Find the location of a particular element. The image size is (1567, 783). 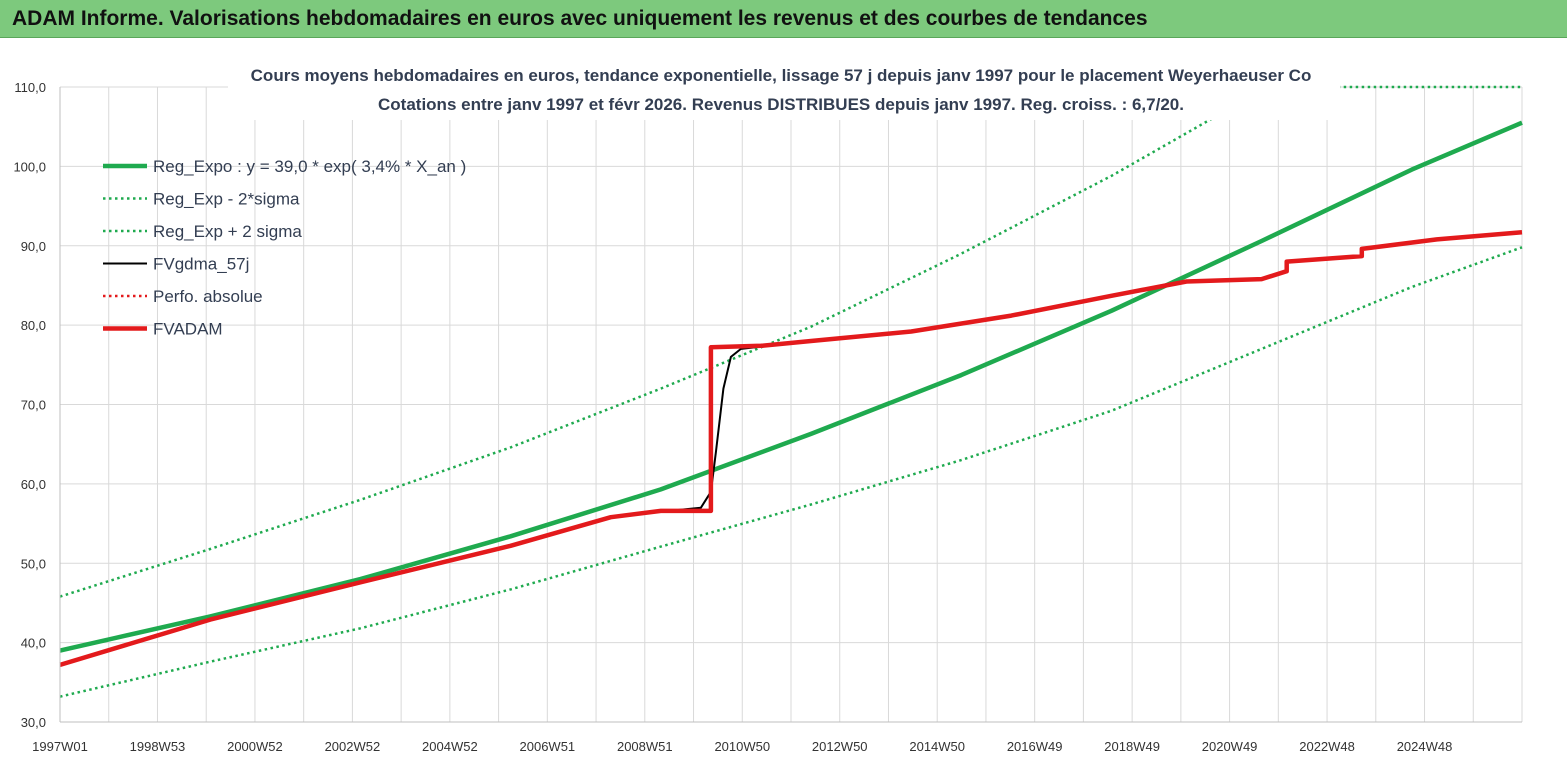

x-tick-label: 2014W50 is located at coordinates (937, 746).